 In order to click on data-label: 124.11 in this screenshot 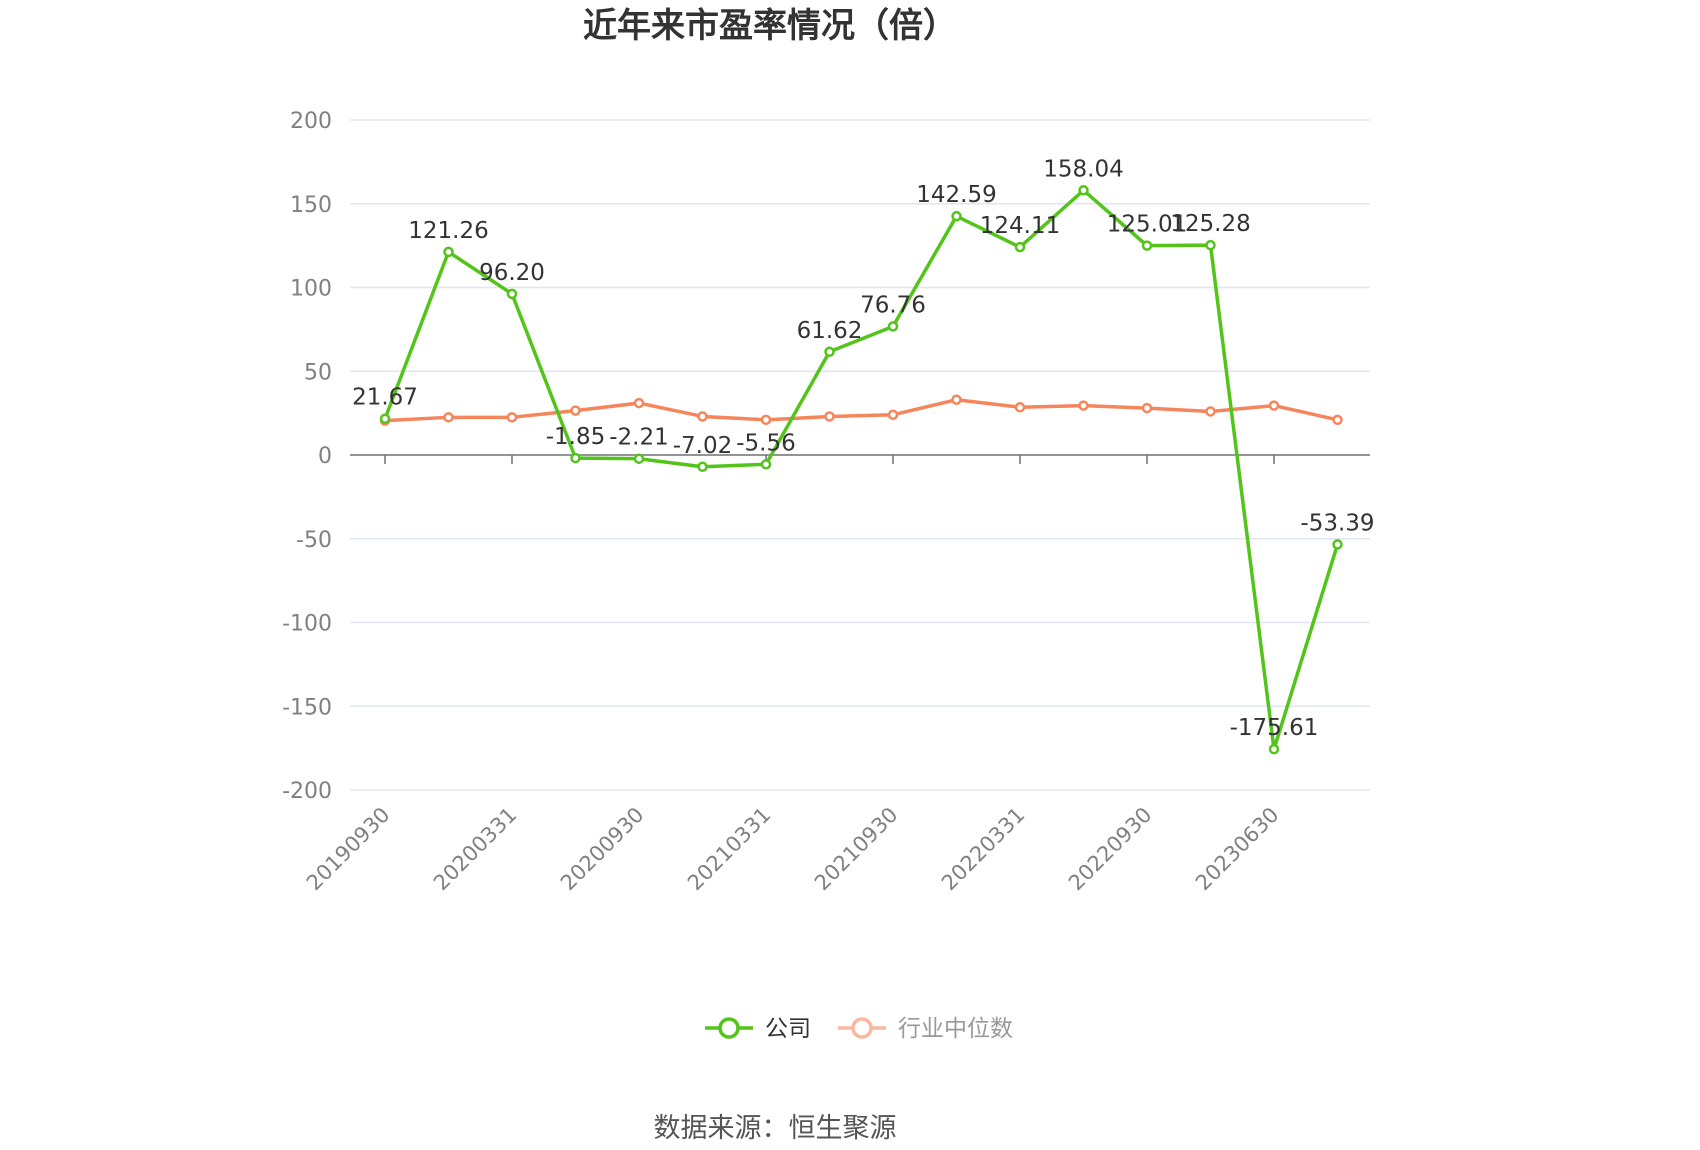, I will do `click(1020, 226)`.